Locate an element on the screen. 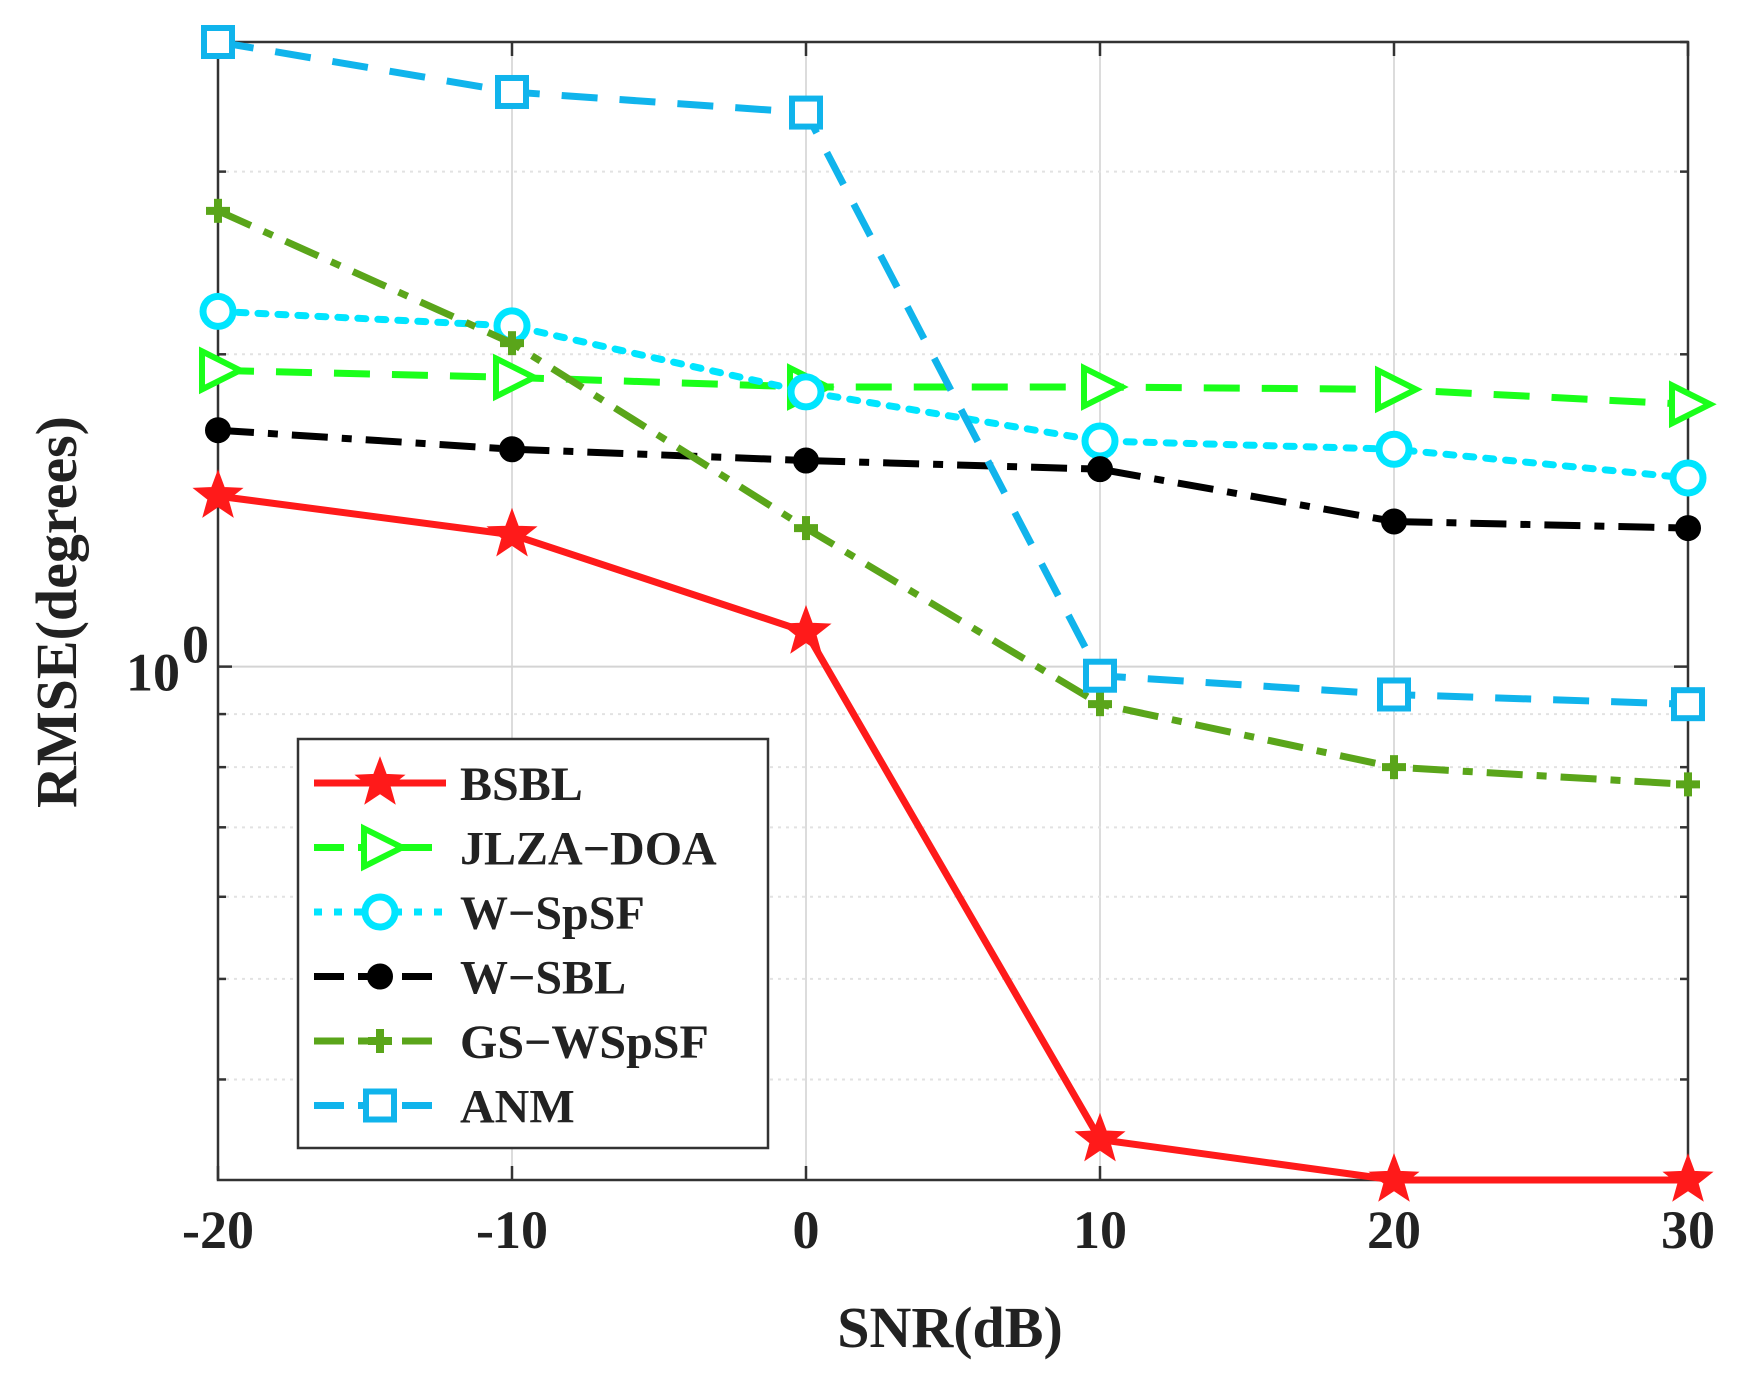 This screenshot has height=1376, width=1739. x-tick-label: 20 is located at coordinates (1394, 1230).